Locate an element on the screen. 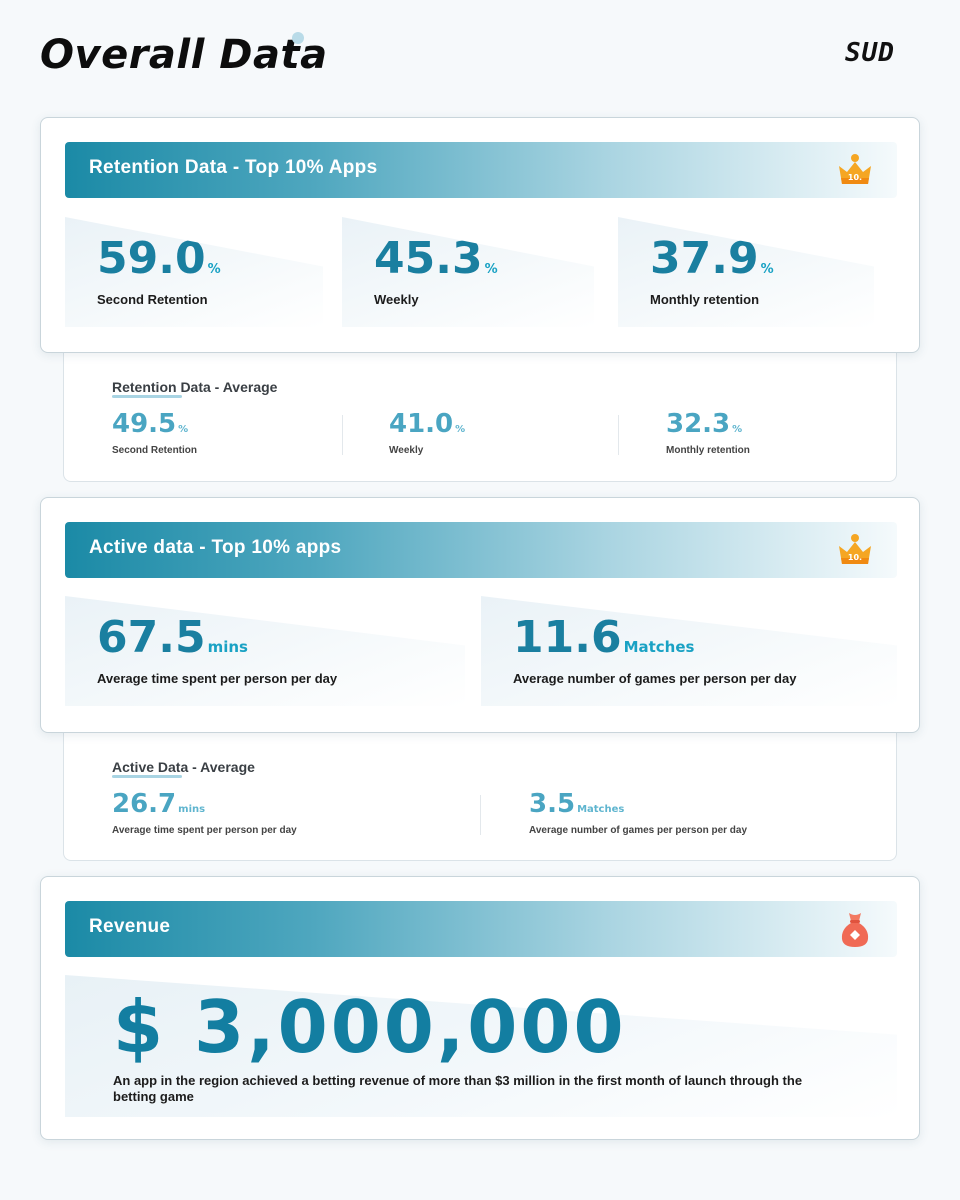  money-bag-icon is located at coordinates (855, 930).